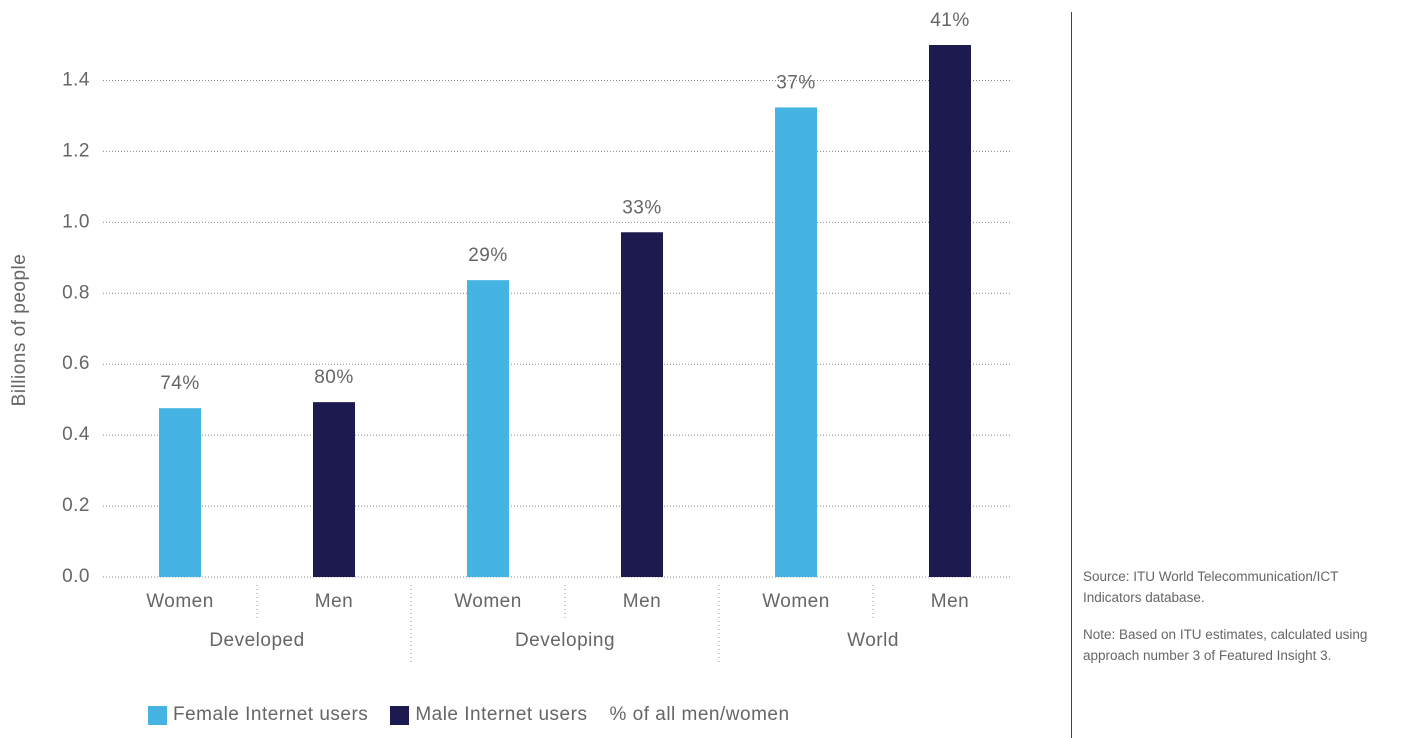 The height and width of the screenshot is (738, 1405). I want to click on legend-item: Female Internet users, so click(258, 715).